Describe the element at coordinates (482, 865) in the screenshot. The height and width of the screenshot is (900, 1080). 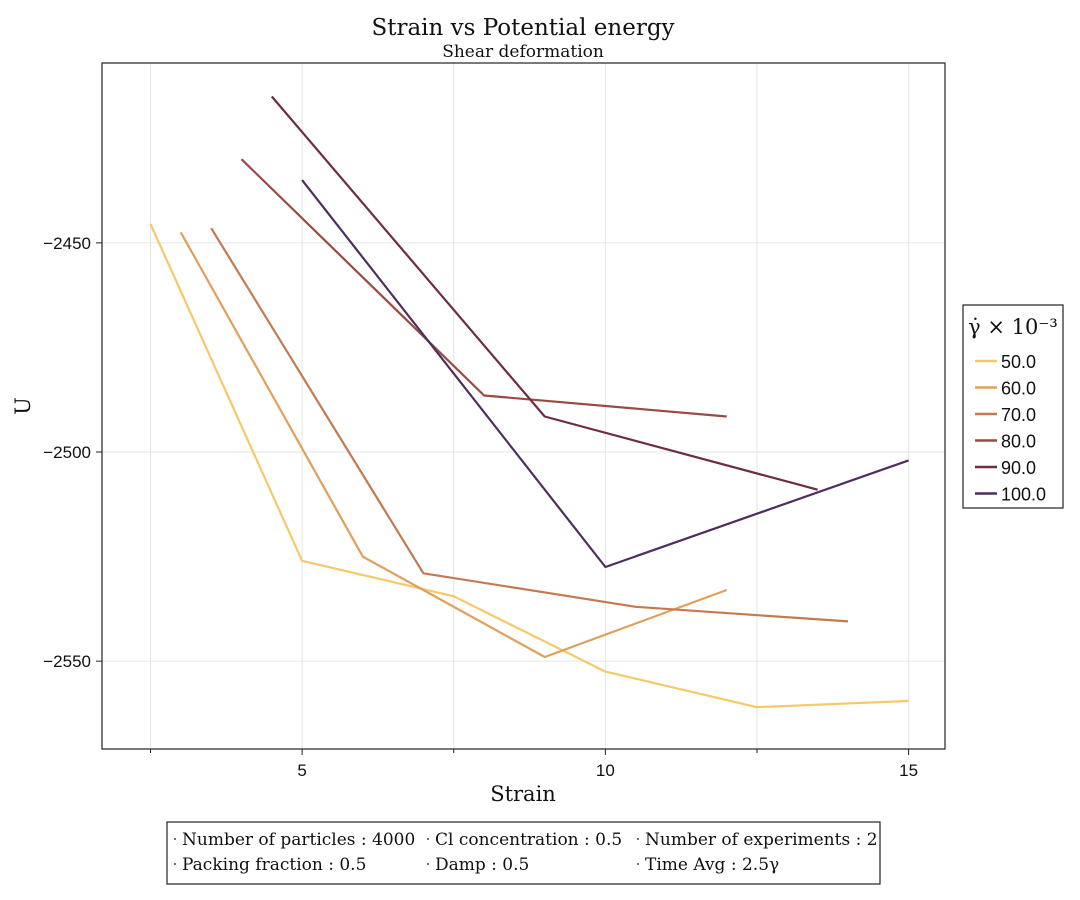
I see `info-item: Damp : 0.5` at that location.